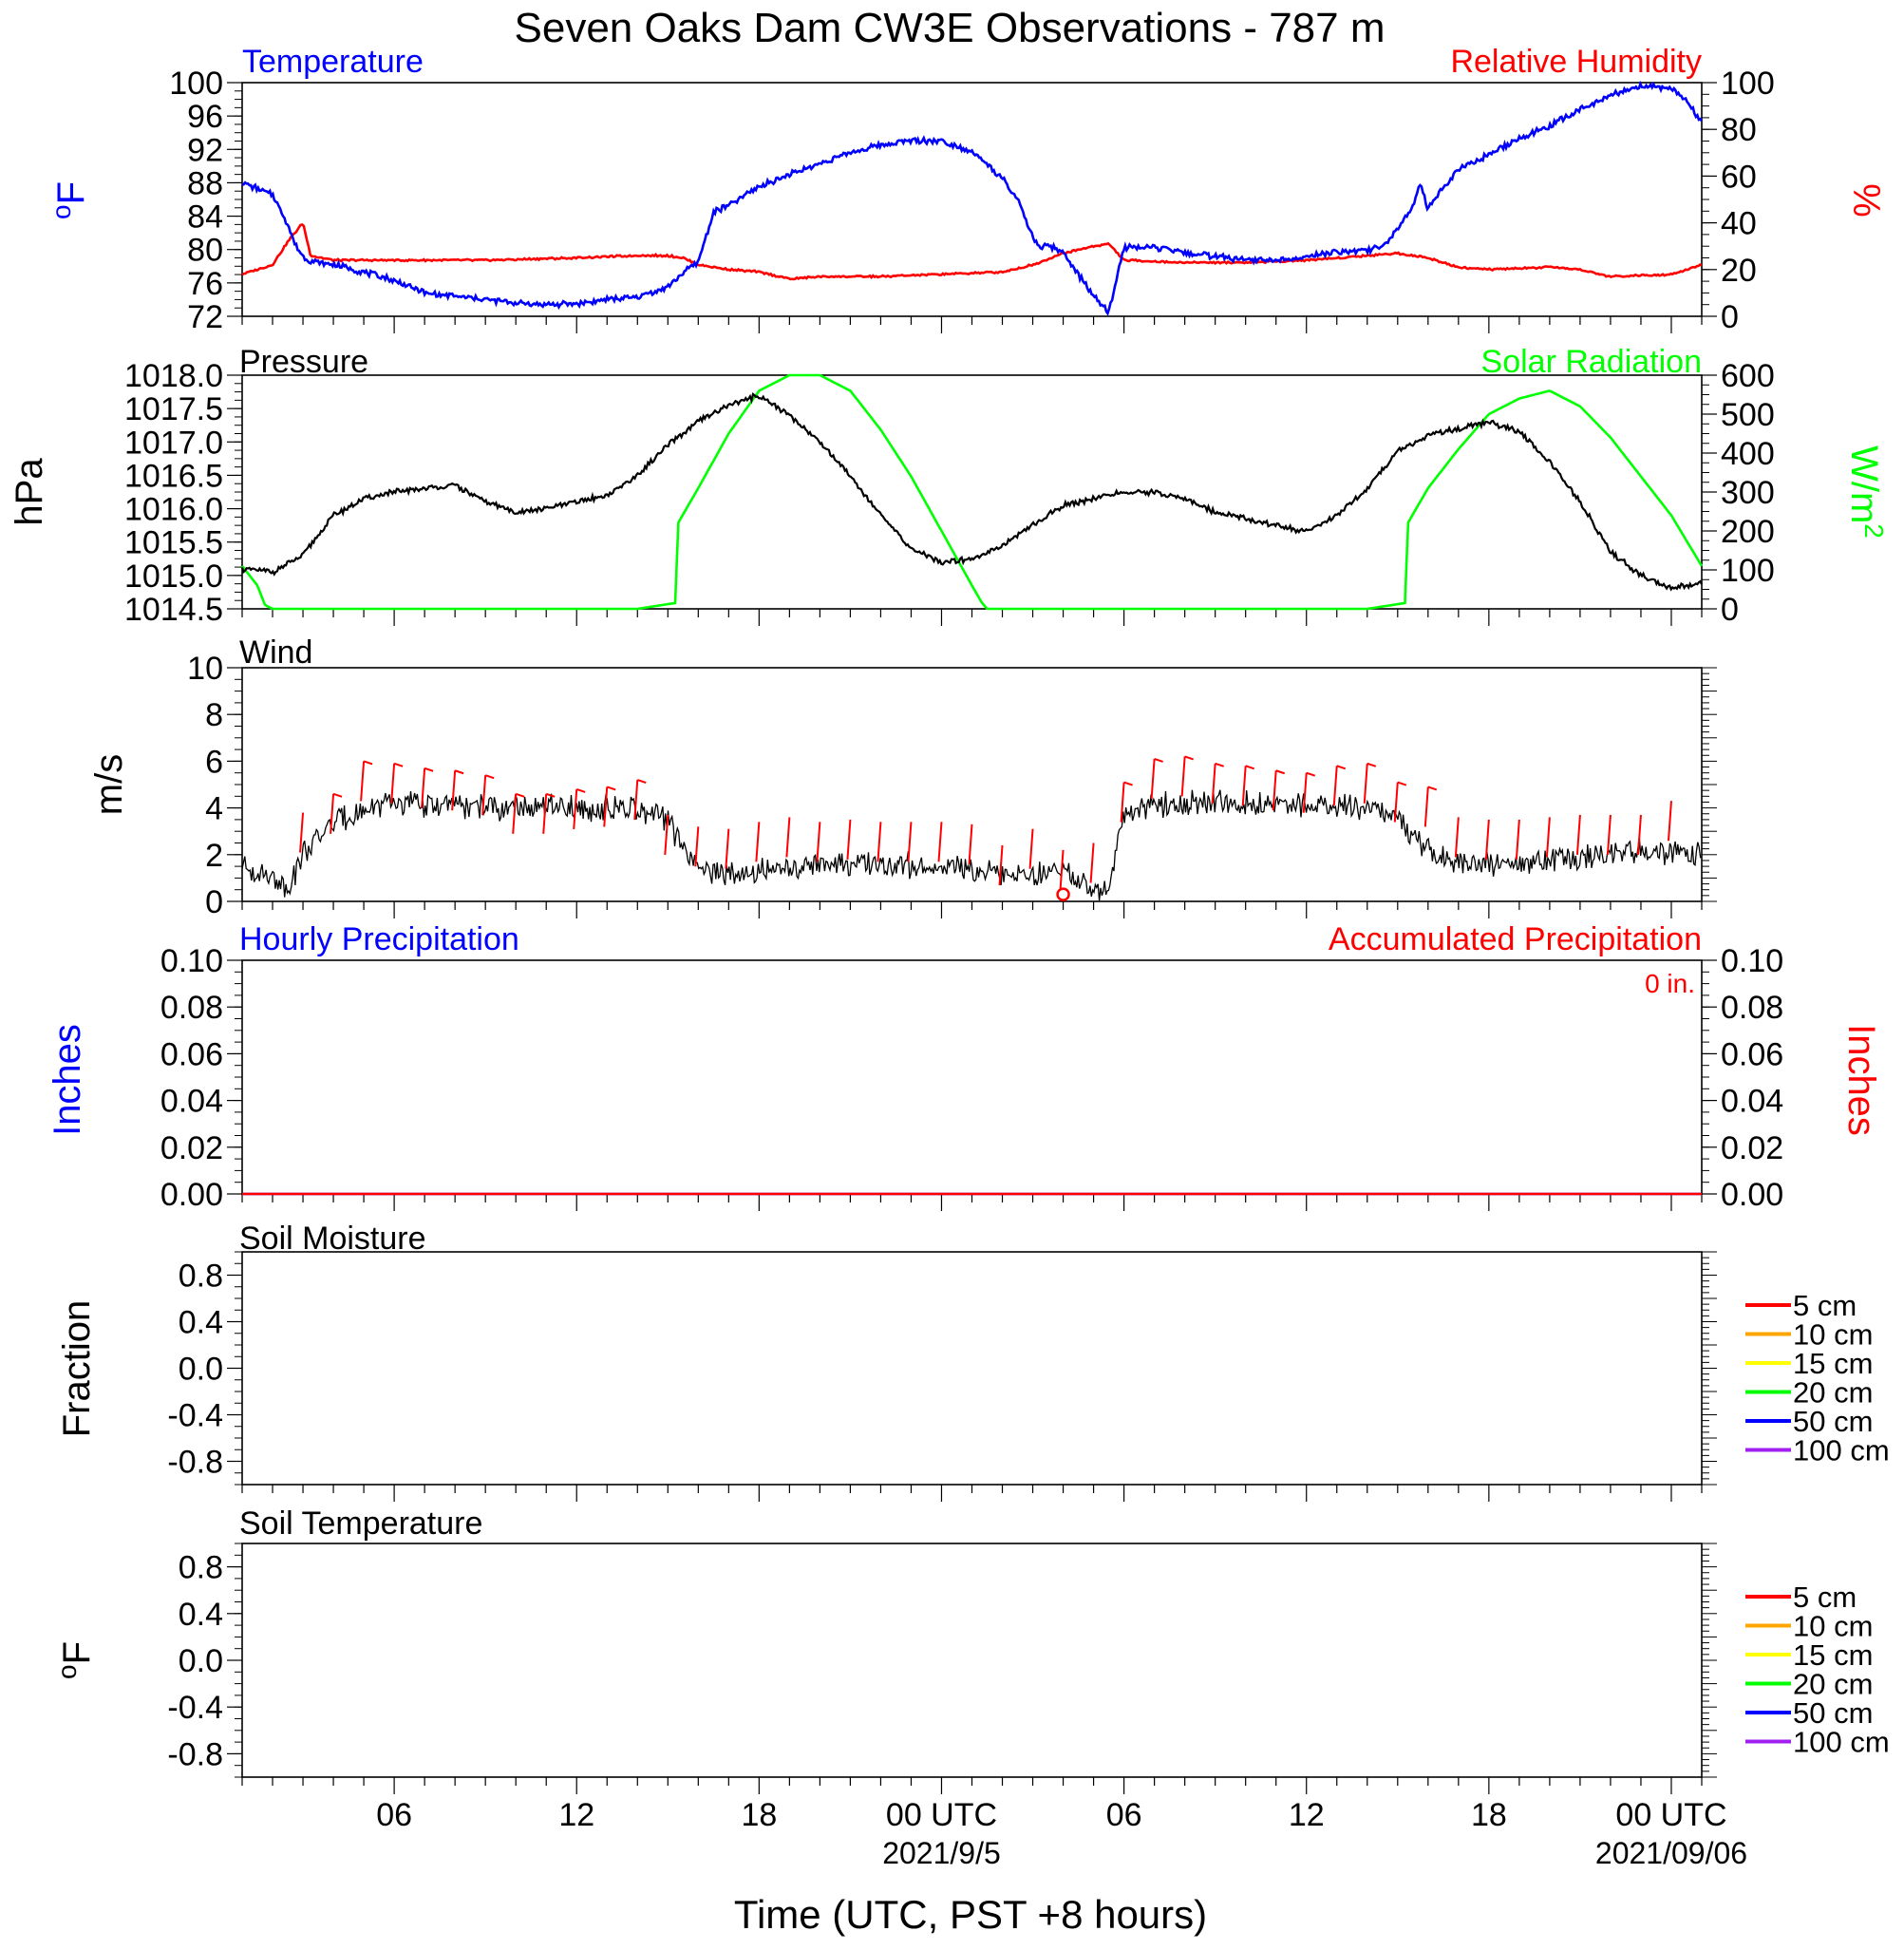  I want to click on y-tick-label: 0.04, so click(192, 1102).